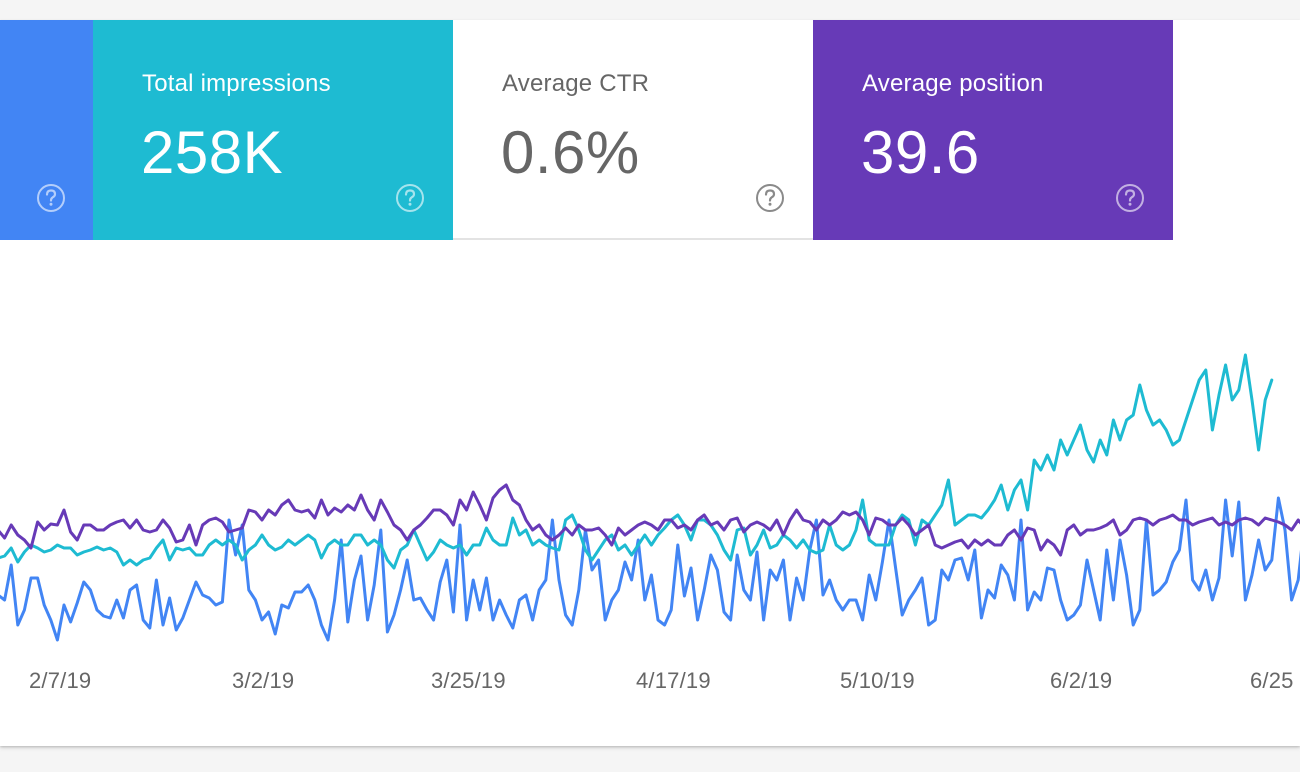  What do you see at coordinates (236, 83) in the screenshot?
I see `card-label: Total impressions` at bounding box center [236, 83].